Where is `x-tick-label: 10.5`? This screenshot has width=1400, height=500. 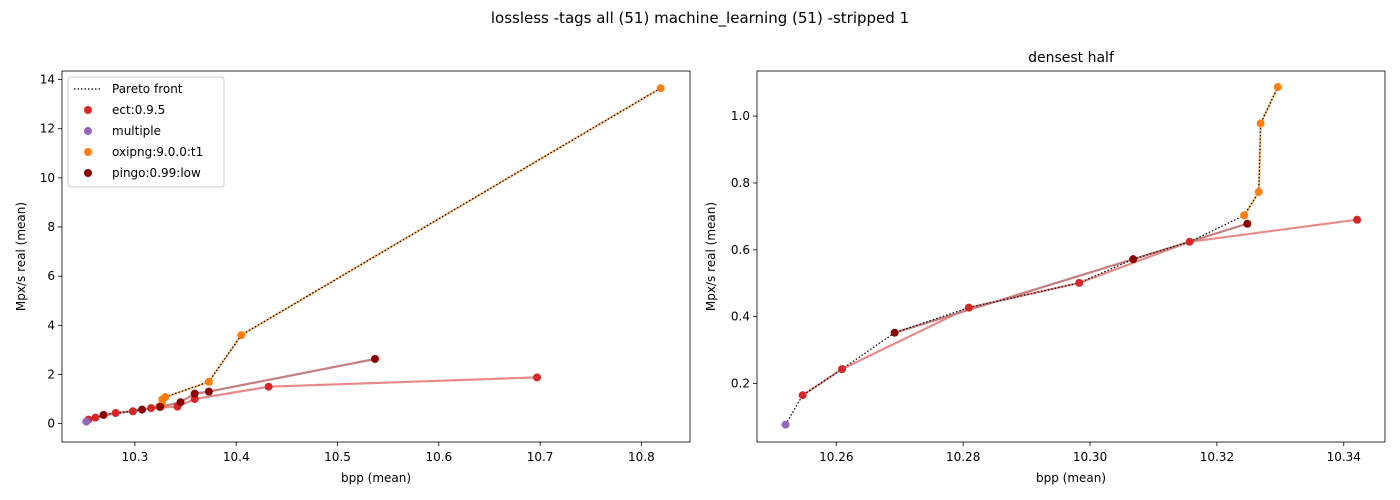 x-tick-label: 10.5 is located at coordinates (337, 457).